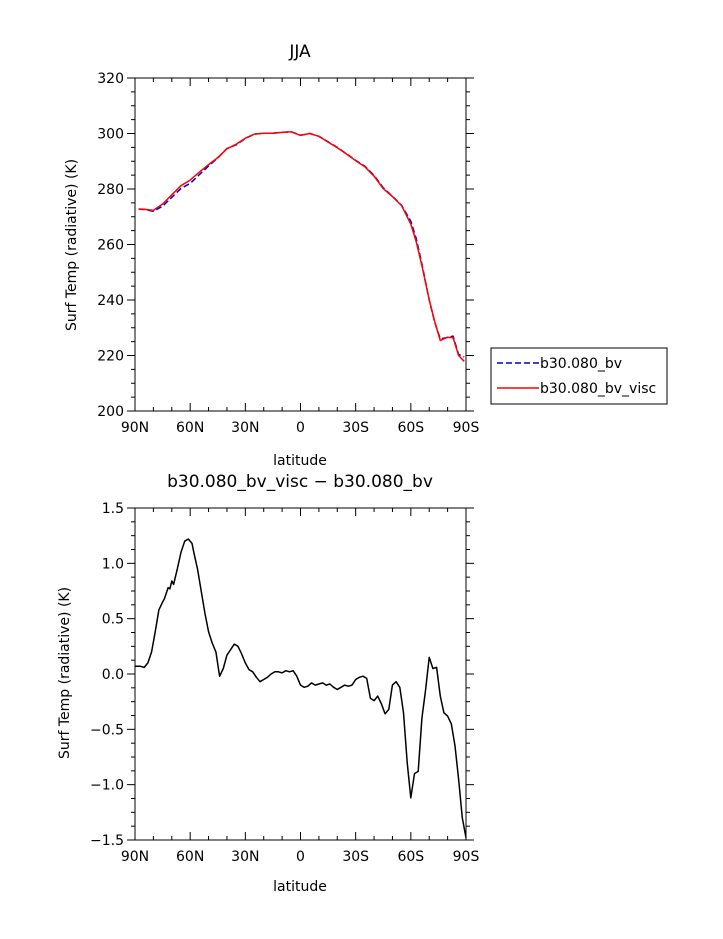  What do you see at coordinates (107, 841) in the screenshot?
I see `bottom-panel-y-tick-label: −1.5` at bounding box center [107, 841].